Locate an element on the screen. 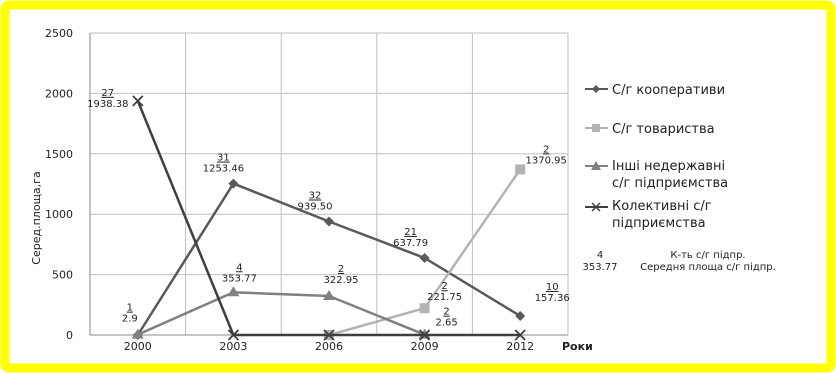 This screenshot has height=373, width=836. data-label-area: 1253.46 is located at coordinates (223, 169).